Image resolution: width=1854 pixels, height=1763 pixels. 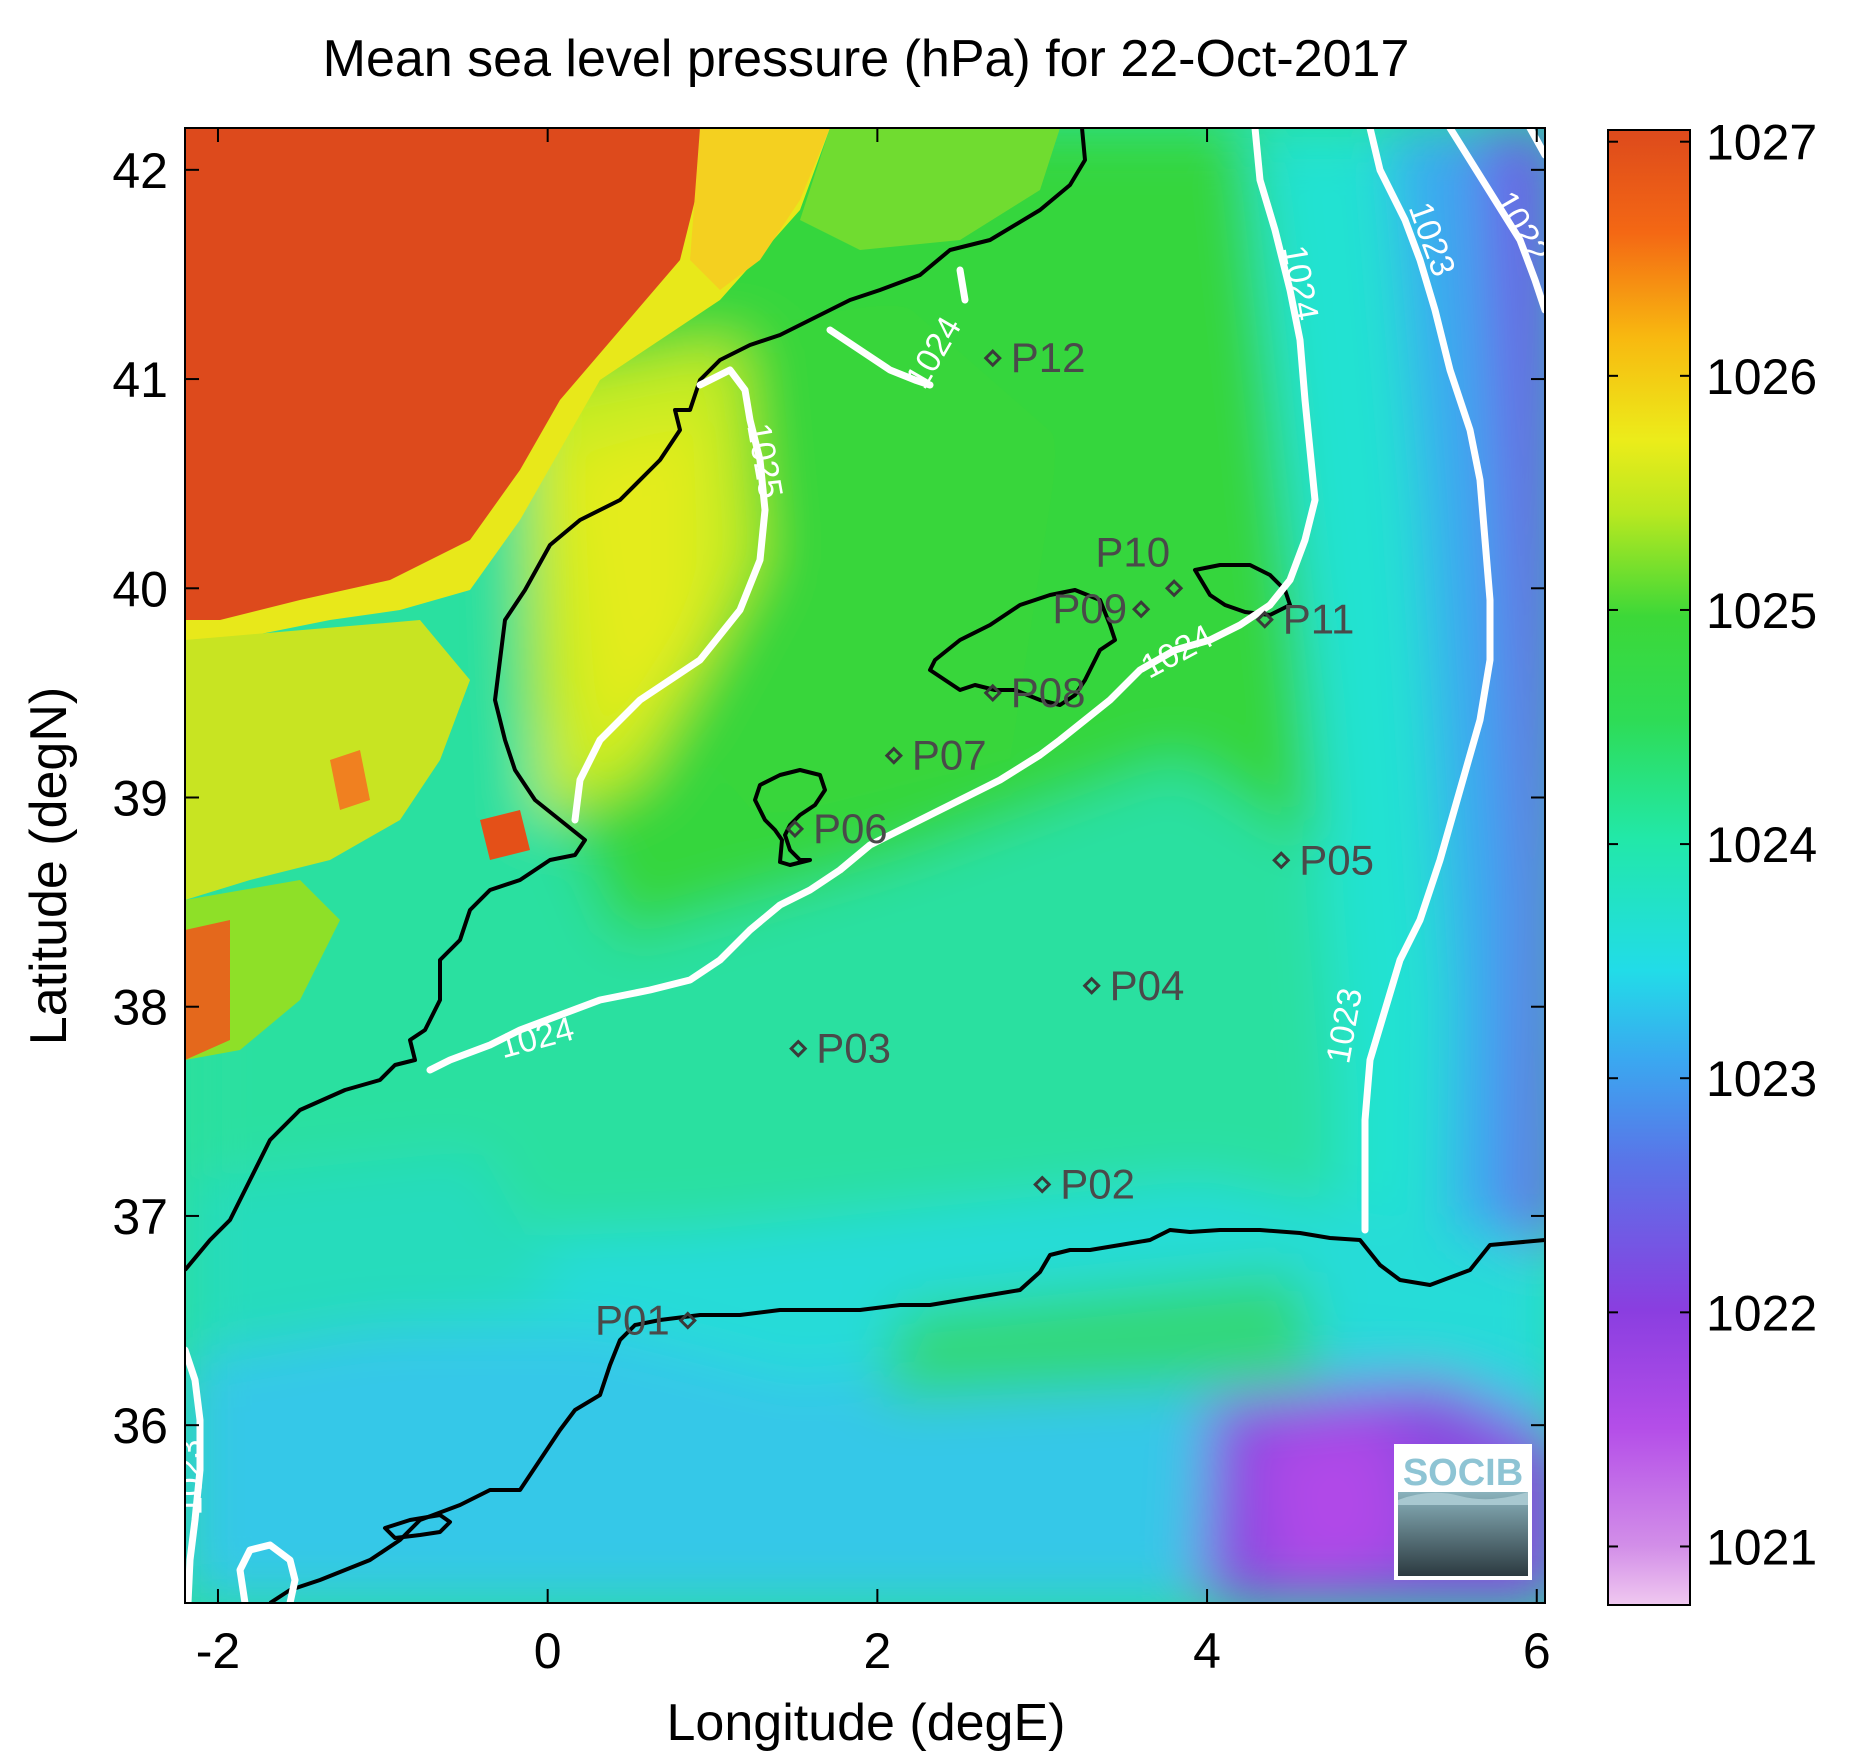 I want to click on y-tick-label: 39, so click(x=140, y=799).